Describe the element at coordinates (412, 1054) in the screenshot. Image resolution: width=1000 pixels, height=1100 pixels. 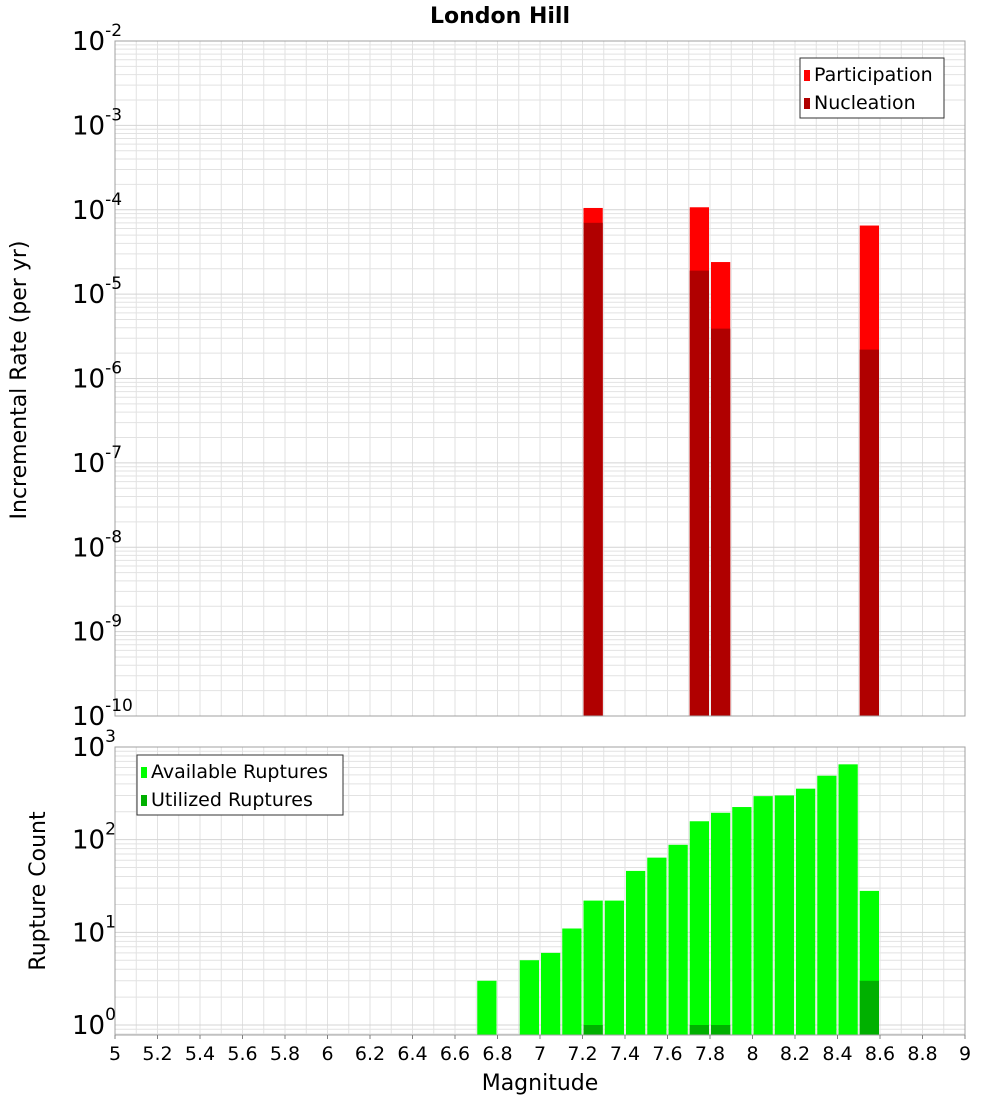
I see `x-tick-label: 6.4` at that location.